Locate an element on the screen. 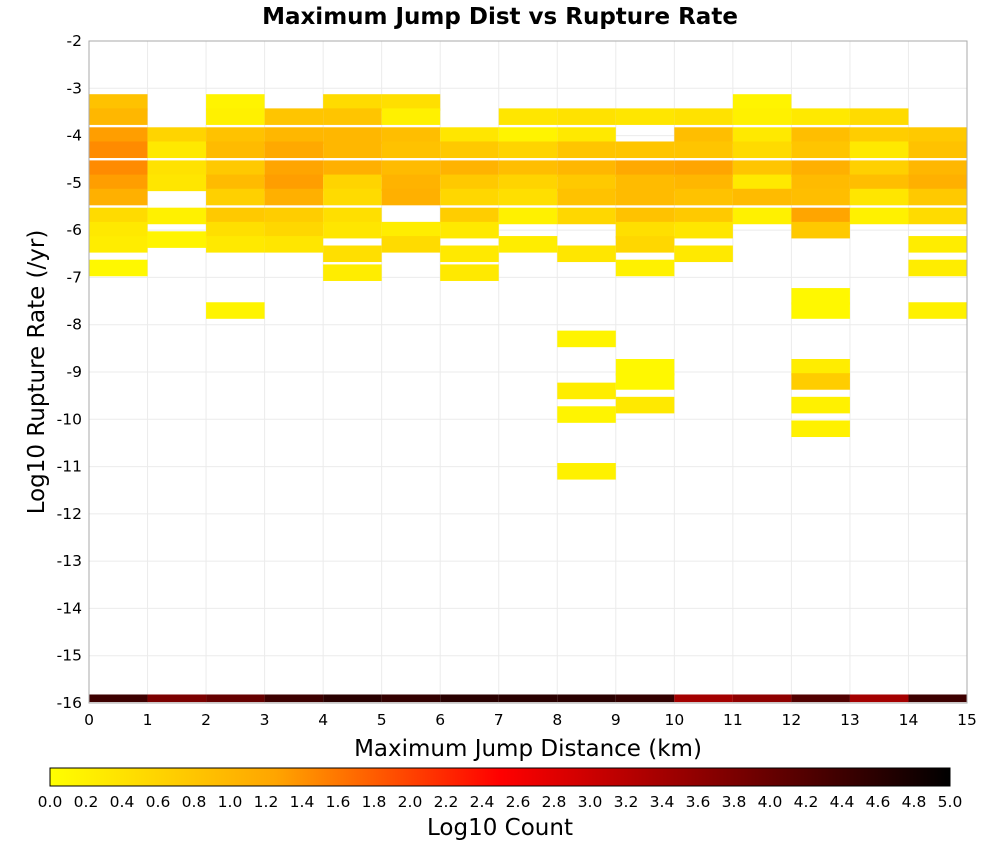  x-tick-label: 11 is located at coordinates (733, 720).